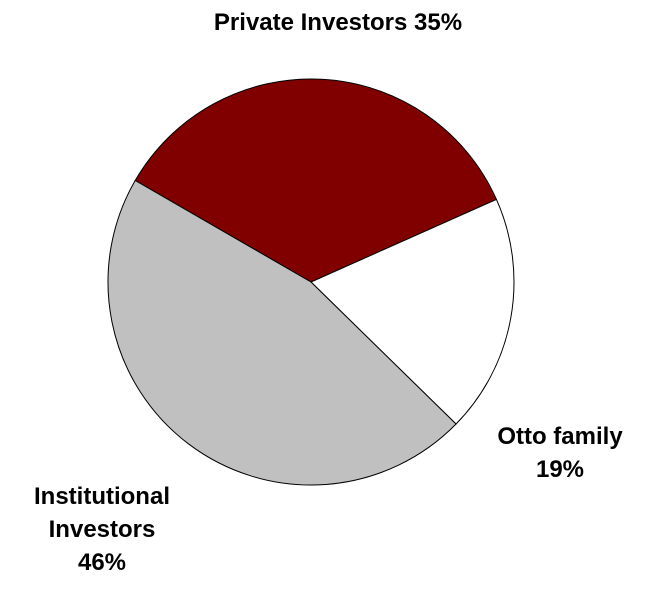 This screenshot has width=654, height=593. What do you see at coordinates (560, 469) in the screenshot?
I see `value-label: 19%` at bounding box center [560, 469].